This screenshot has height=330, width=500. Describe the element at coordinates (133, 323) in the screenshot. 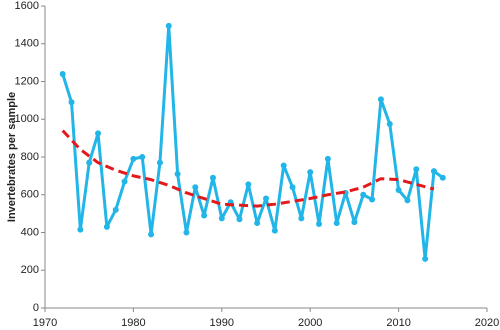

I see `x-tick-label: 1980` at that location.